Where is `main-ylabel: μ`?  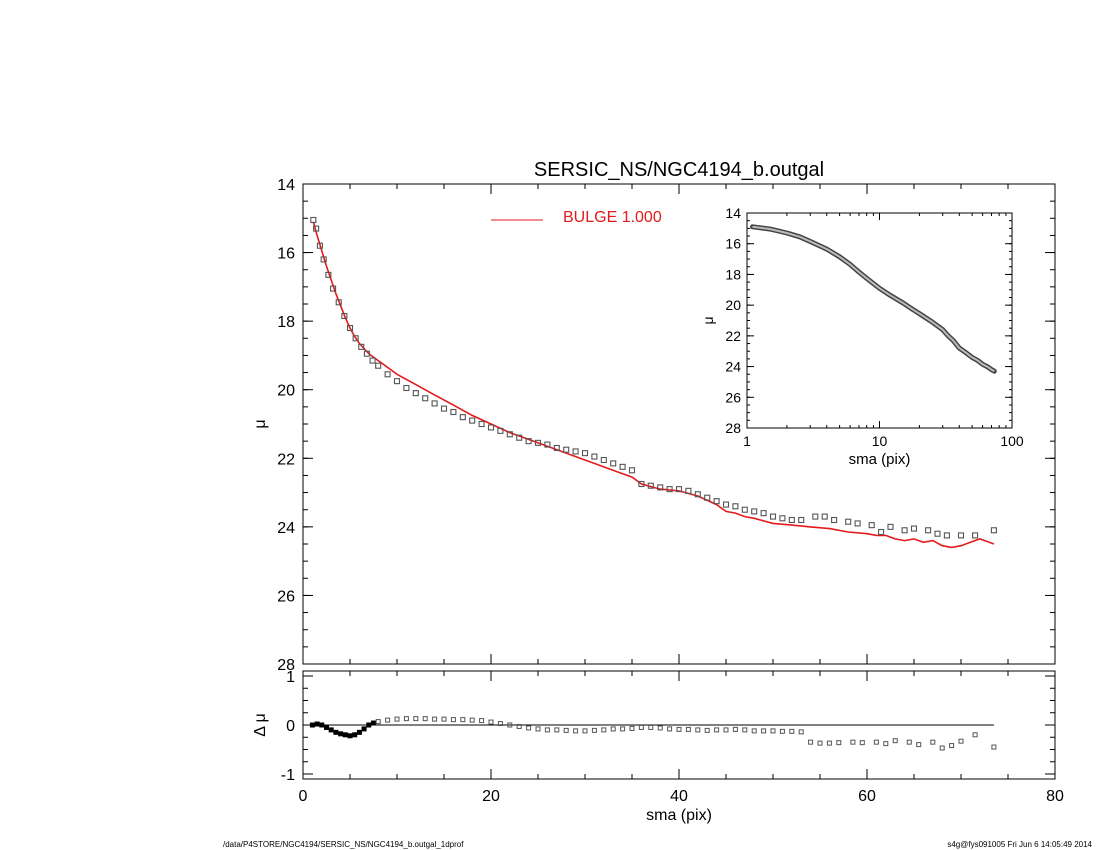 main-ylabel: μ is located at coordinates (260, 423).